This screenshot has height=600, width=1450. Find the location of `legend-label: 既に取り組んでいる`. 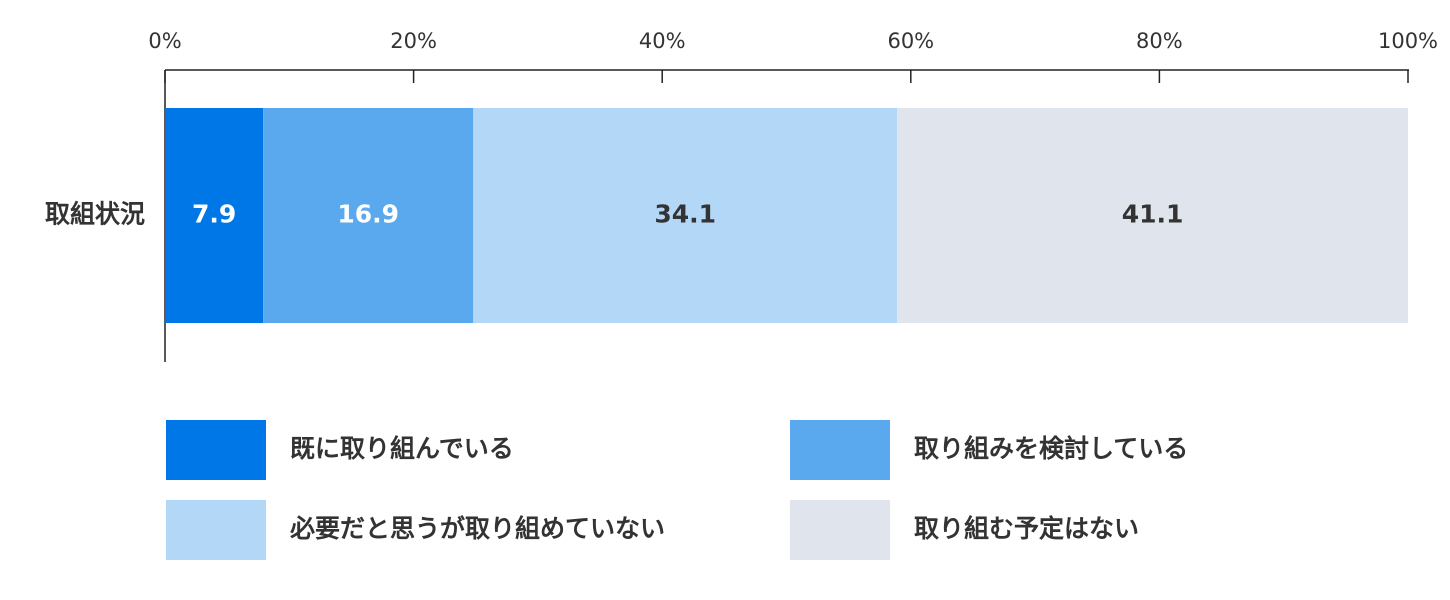

legend-label: 既に取り組んでいる is located at coordinates (402, 448).